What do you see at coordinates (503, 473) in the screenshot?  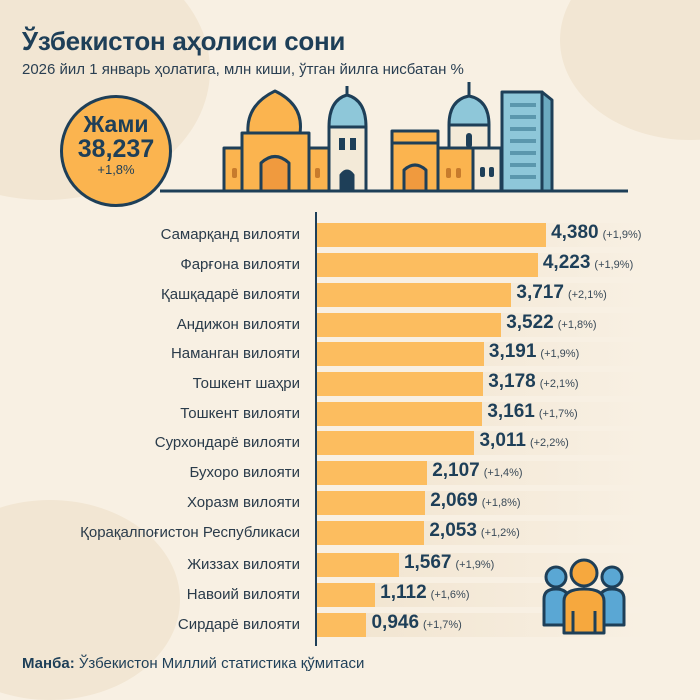 I see `change-label: (+1,4%)` at bounding box center [503, 473].